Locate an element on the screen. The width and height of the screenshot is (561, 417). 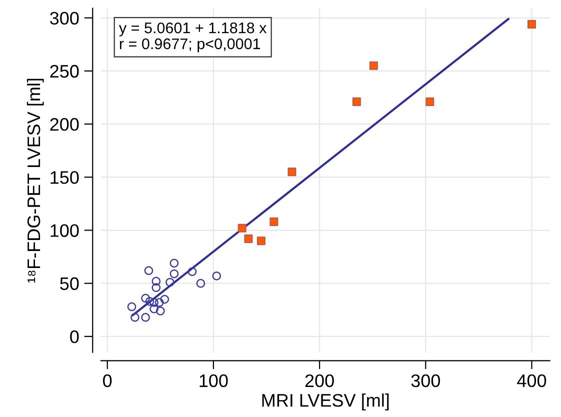
x-axis-title: MRI LVESV [ml] is located at coordinates (325, 402).